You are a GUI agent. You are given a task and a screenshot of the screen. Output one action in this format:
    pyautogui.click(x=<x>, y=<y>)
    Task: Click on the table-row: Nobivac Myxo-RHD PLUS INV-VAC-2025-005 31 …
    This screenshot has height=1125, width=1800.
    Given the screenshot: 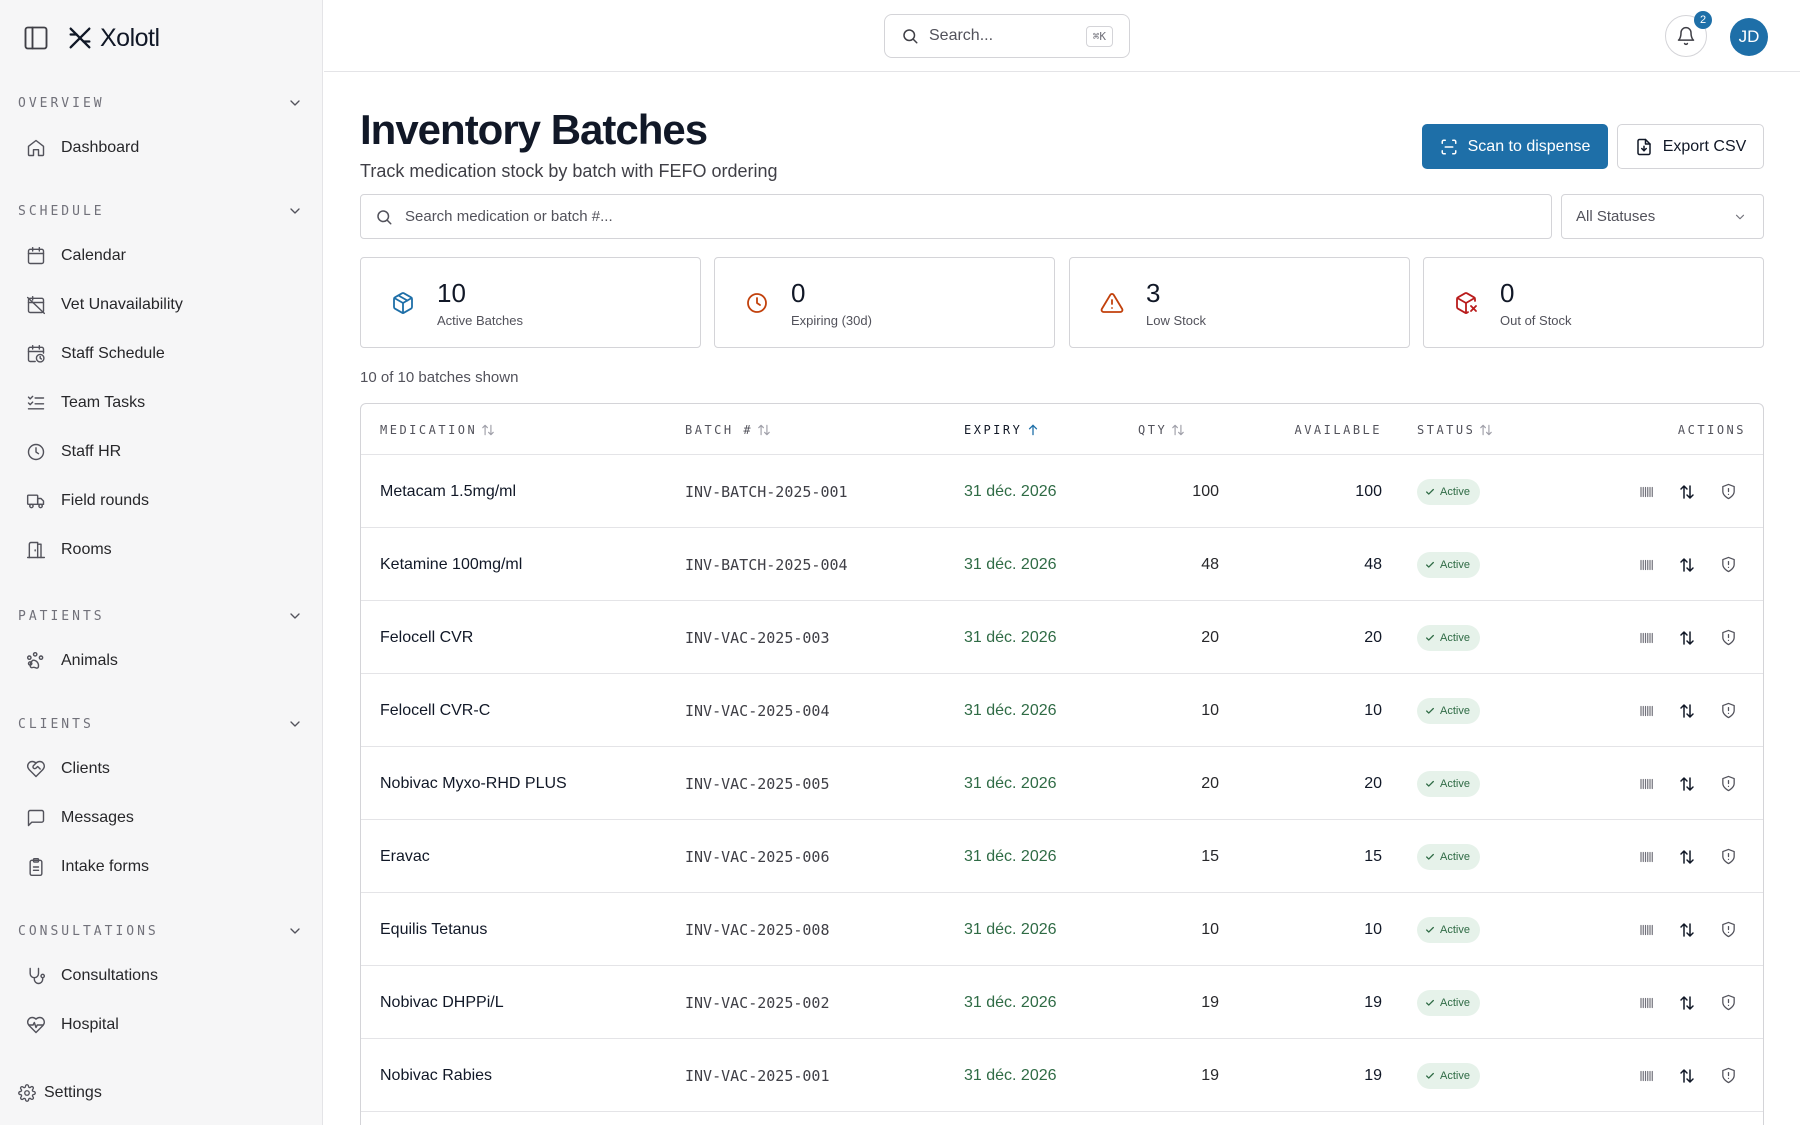 What is the action you would take?
    pyautogui.click(x=1062, y=783)
    